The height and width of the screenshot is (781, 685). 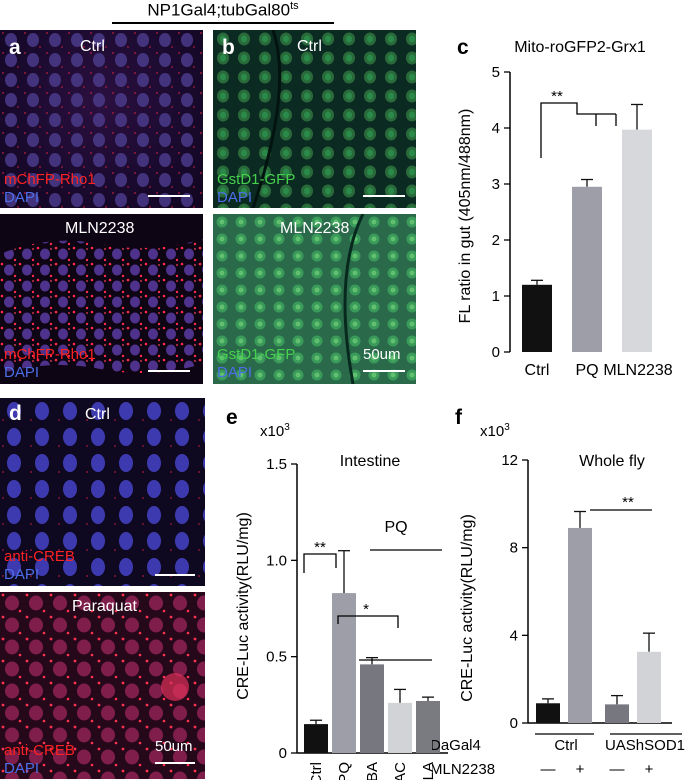 What do you see at coordinates (372, 771) in the screenshot?
I see `e-xtick-label: PBA` at bounding box center [372, 771].